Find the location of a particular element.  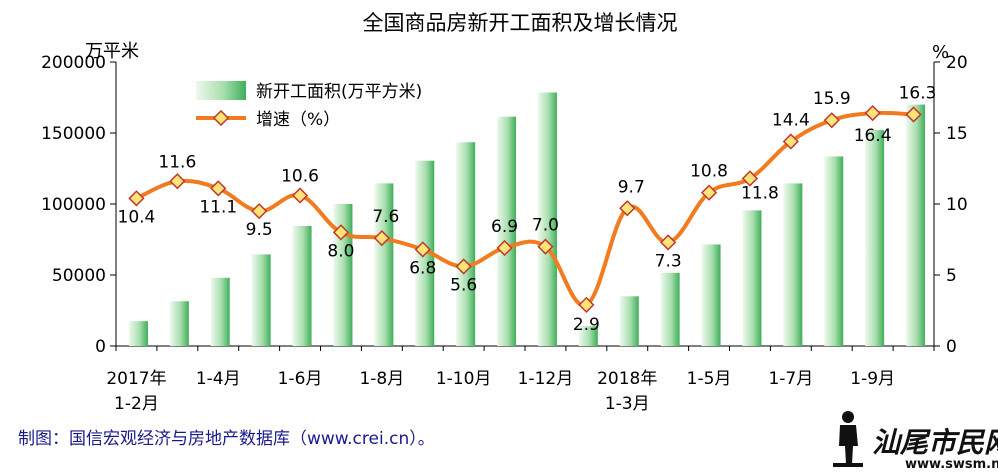

legend-marker-icon is located at coordinates (221, 118).